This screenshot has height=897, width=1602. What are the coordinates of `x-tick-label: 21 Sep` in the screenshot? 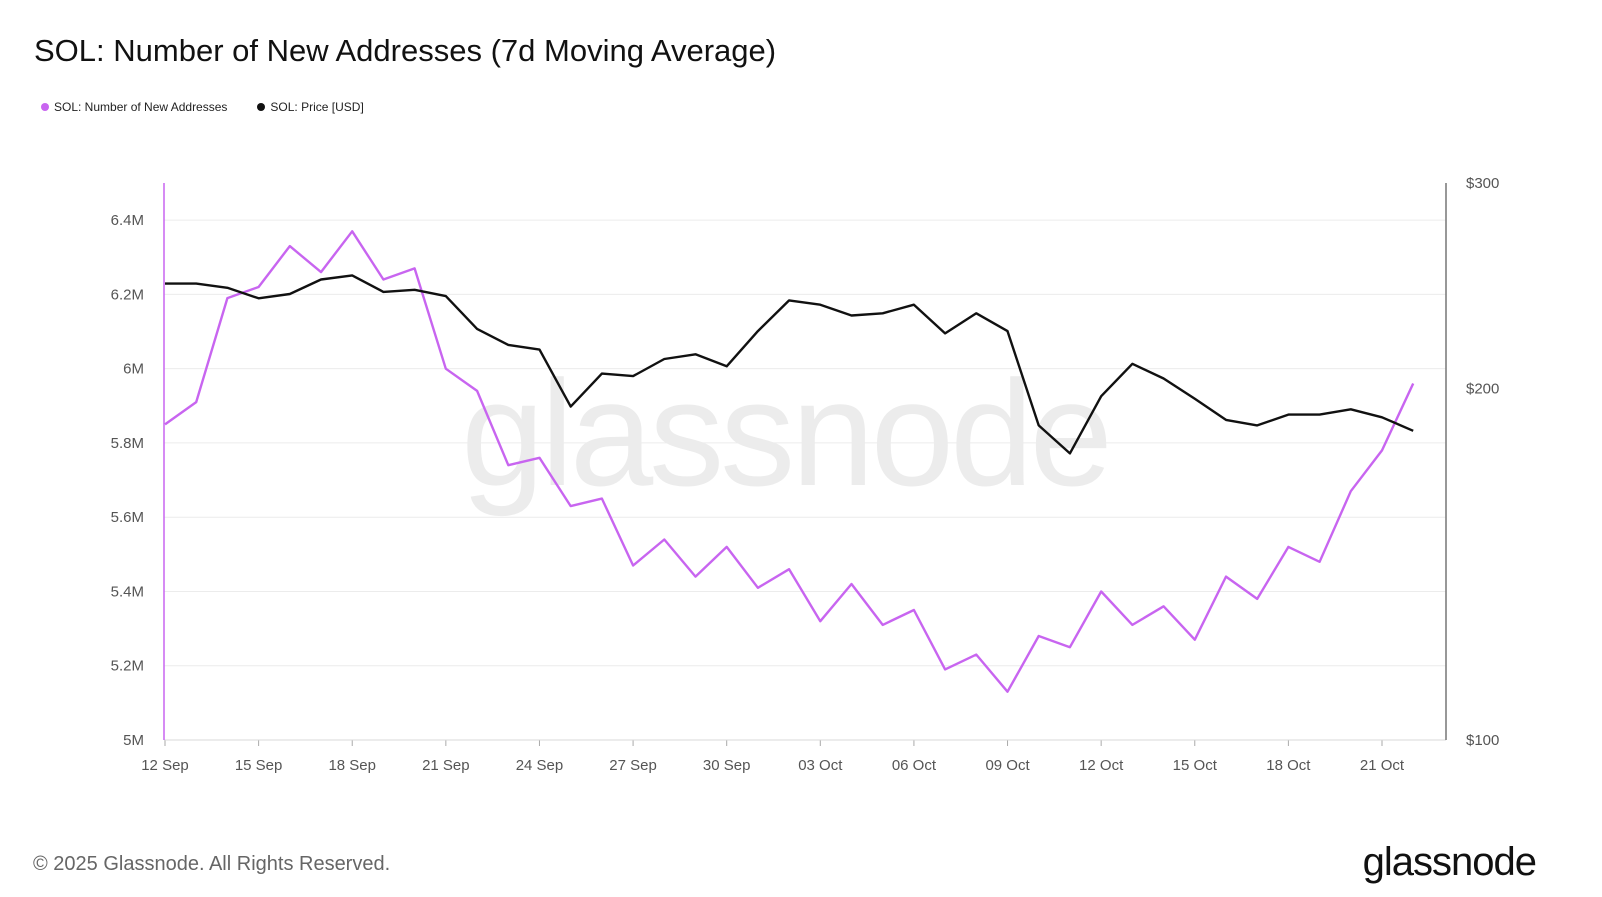 It's located at (446, 765).